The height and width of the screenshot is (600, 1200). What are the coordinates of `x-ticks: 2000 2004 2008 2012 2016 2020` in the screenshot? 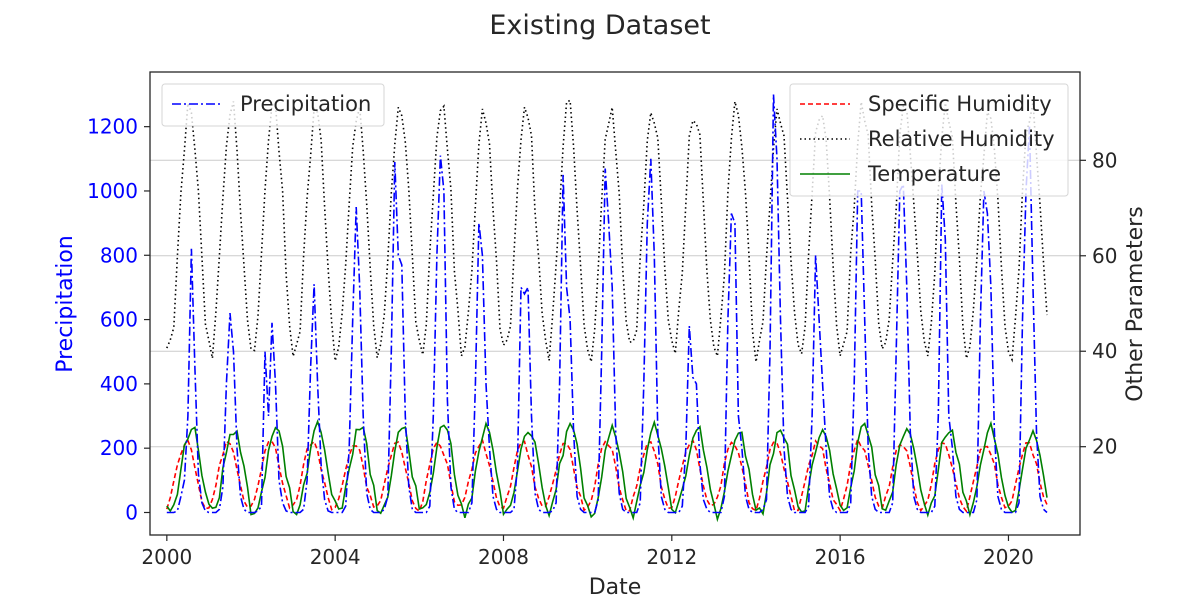 It's located at (587, 552).